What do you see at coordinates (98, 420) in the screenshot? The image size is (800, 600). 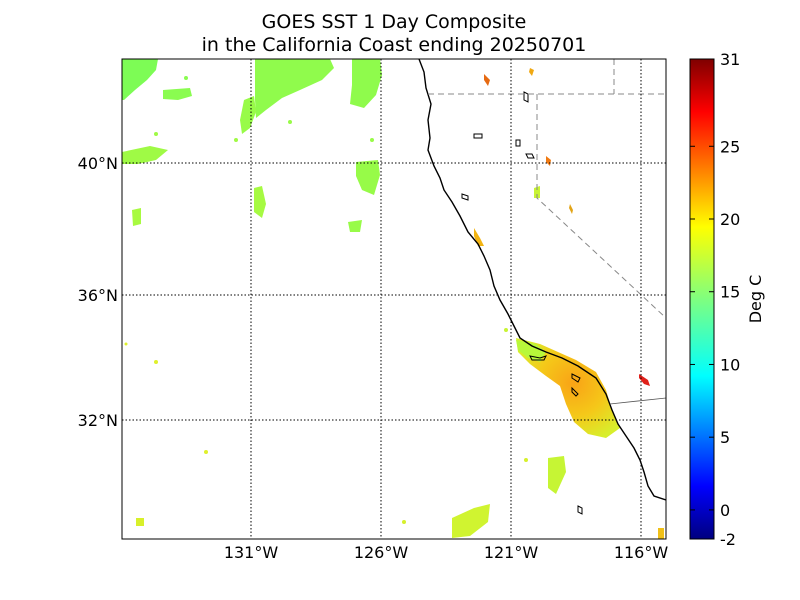 I see `lat-label-32n: 32°N` at bounding box center [98, 420].